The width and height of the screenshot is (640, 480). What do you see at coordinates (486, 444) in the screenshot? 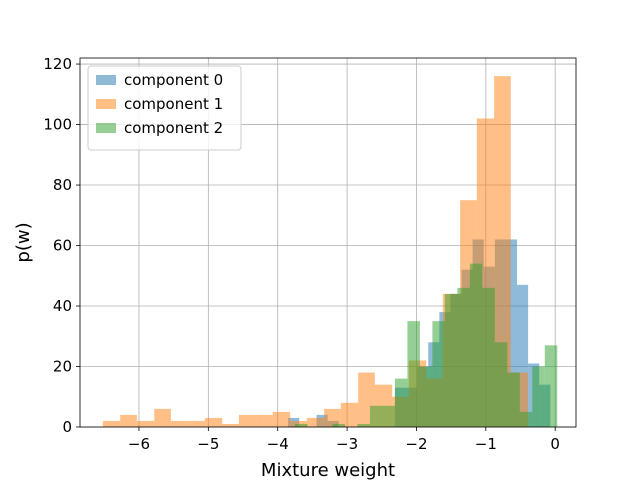
I see `x-tick-label: −1` at bounding box center [486, 444].